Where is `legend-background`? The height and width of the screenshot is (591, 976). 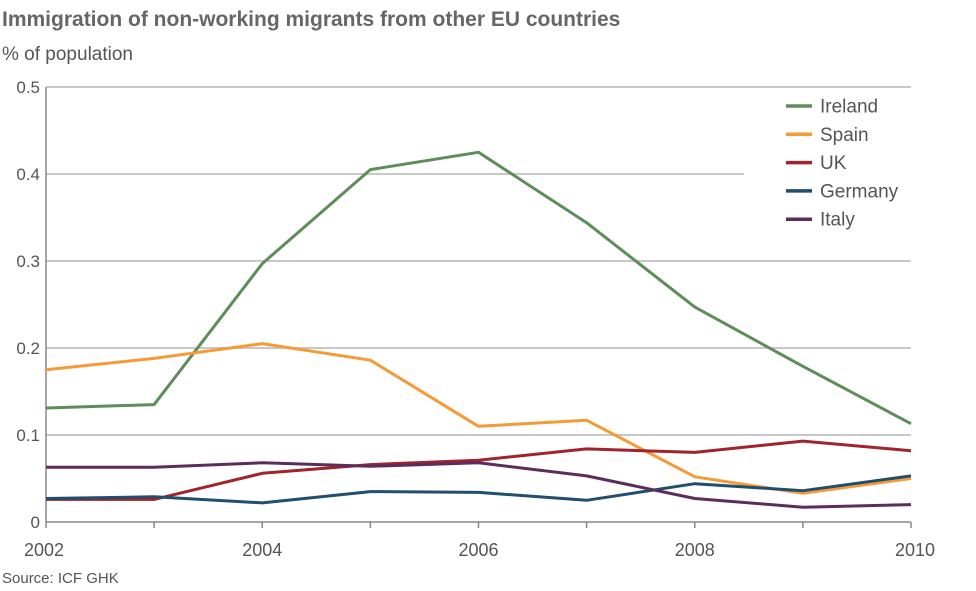 legend-background is located at coordinates (834, 165).